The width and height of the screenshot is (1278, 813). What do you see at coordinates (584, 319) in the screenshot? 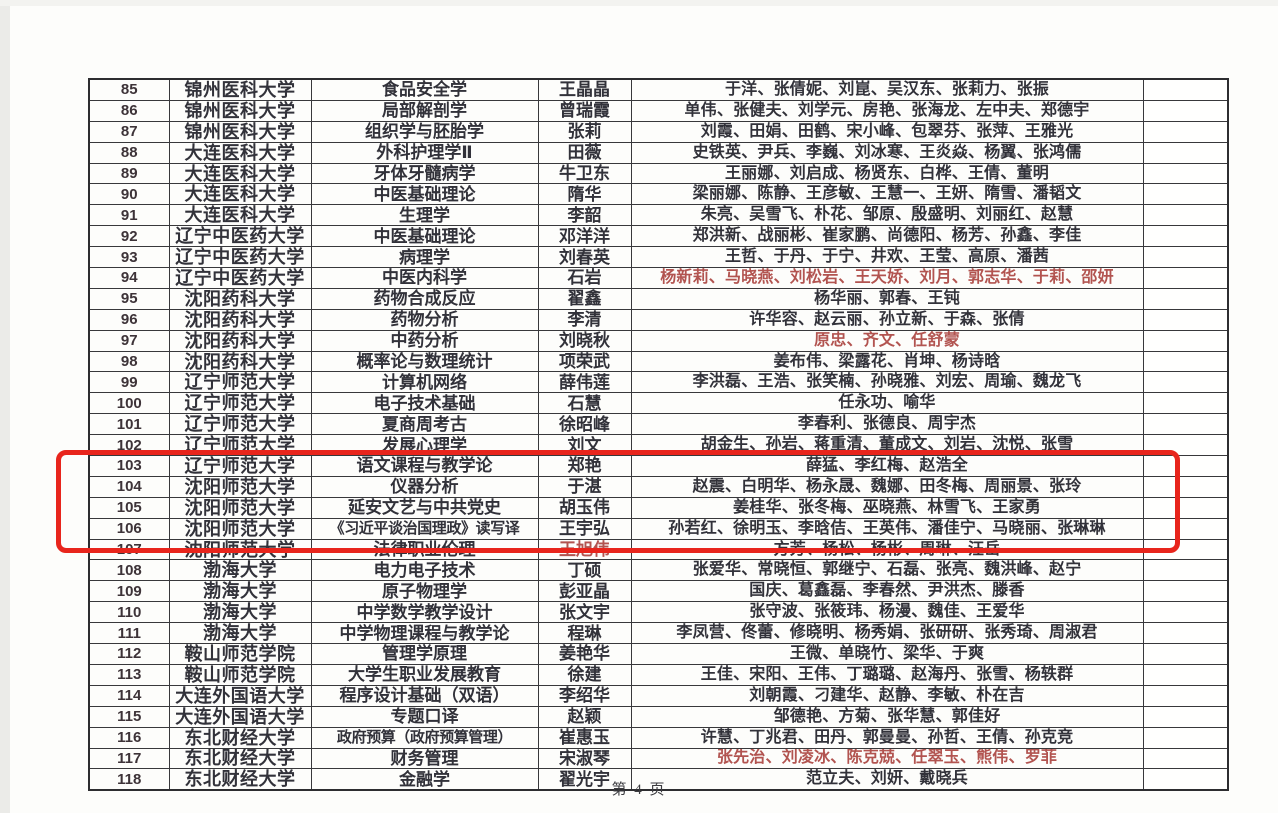
I see `cell-lead-teacher: 李清` at bounding box center [584, 319].